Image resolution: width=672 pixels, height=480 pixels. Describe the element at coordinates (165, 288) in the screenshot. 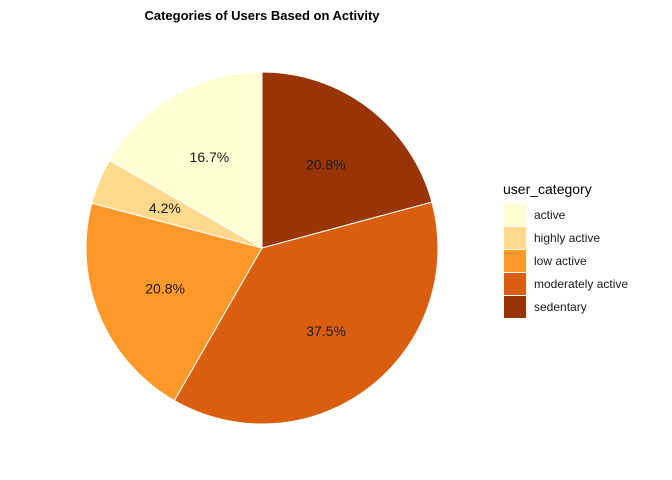

I see `slice-label-low-active: 20.8%` at that location.